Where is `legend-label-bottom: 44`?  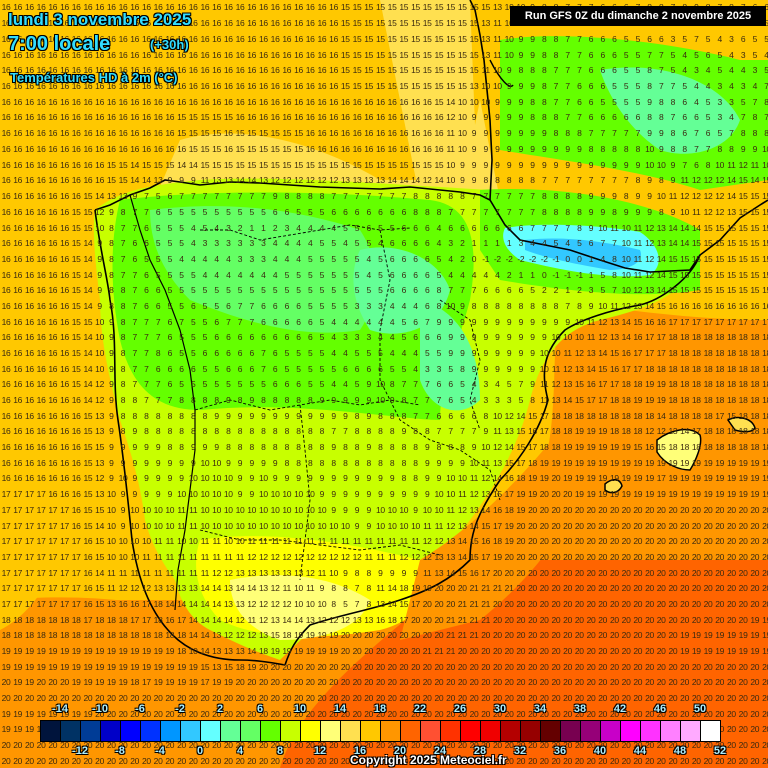 legend-label-bottom: 44 is located at coordinates (640, 751).